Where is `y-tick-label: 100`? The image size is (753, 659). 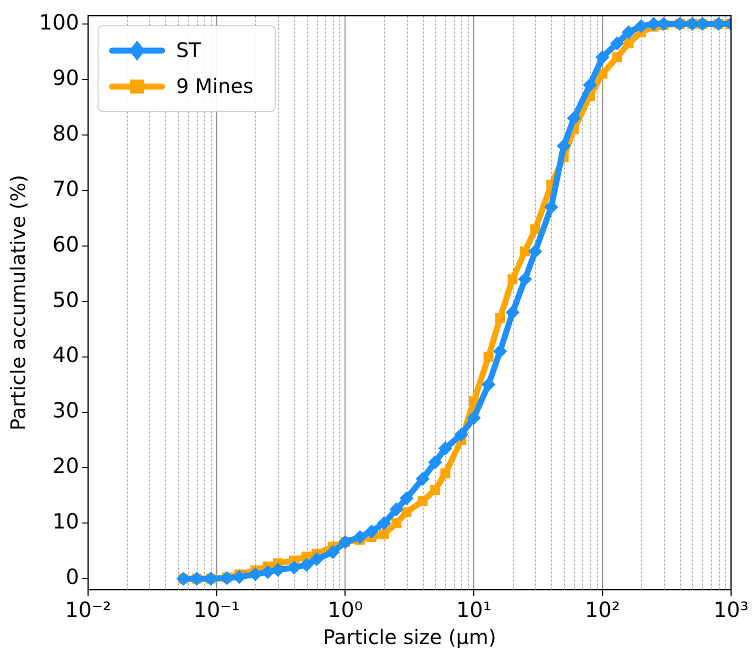
y-tick-label: 100 is located at coordinates (59, 22).